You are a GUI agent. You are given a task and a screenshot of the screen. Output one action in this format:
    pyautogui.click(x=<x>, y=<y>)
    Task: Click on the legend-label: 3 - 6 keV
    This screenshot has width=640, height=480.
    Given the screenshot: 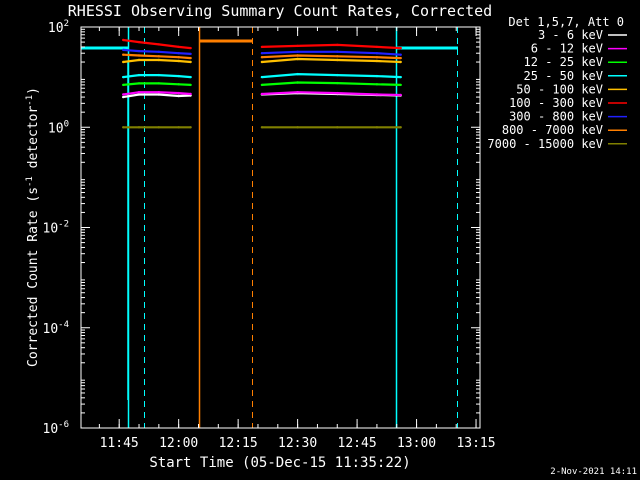 What is the action you would take?
    pyautogui.click(x=570, y=35)
    